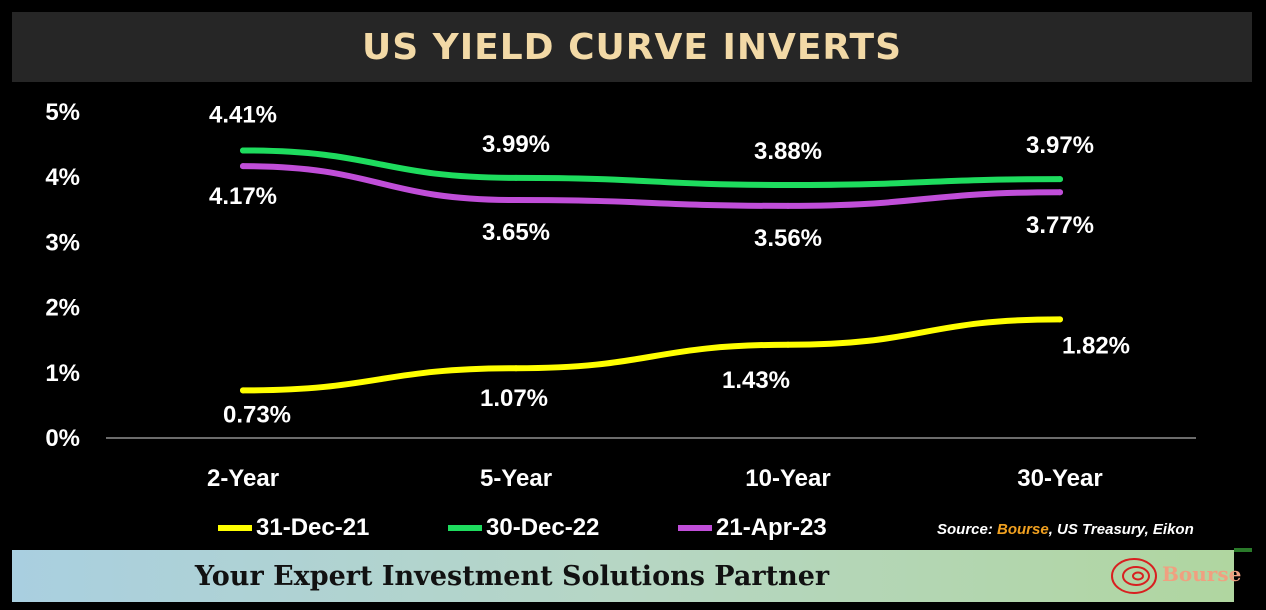 Image resolution: width=1266 pixels, height=610 pixels. Describe the element at coordinates (787, 478) in the screenshot. I see `x-tick-label: 10-Year` at that location.